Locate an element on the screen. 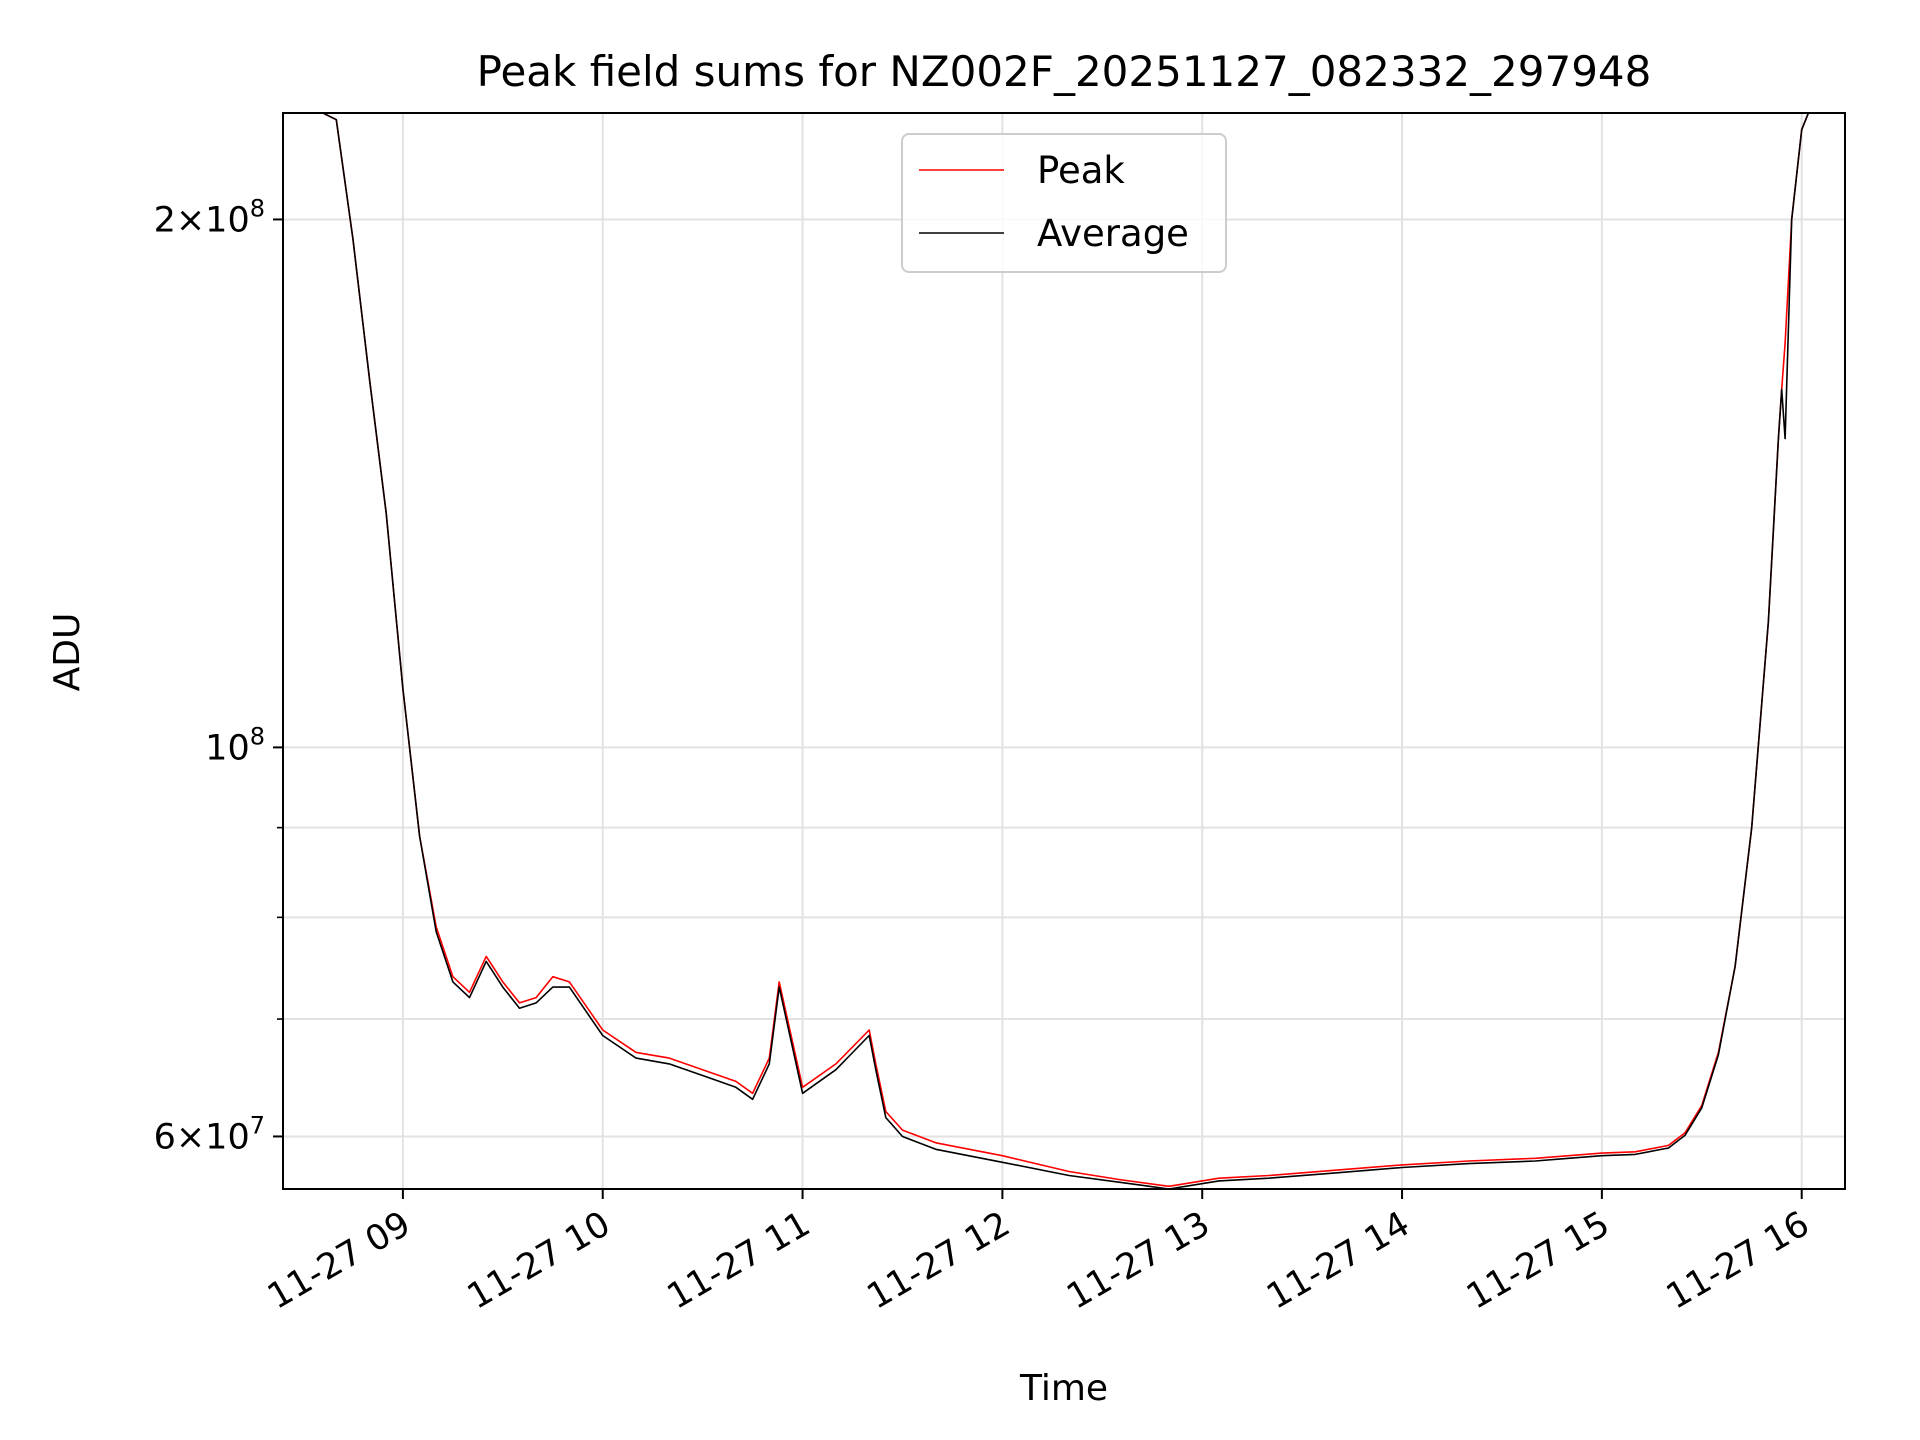  y-tick-label: 6×107 is located at coordinates (209, 1134).